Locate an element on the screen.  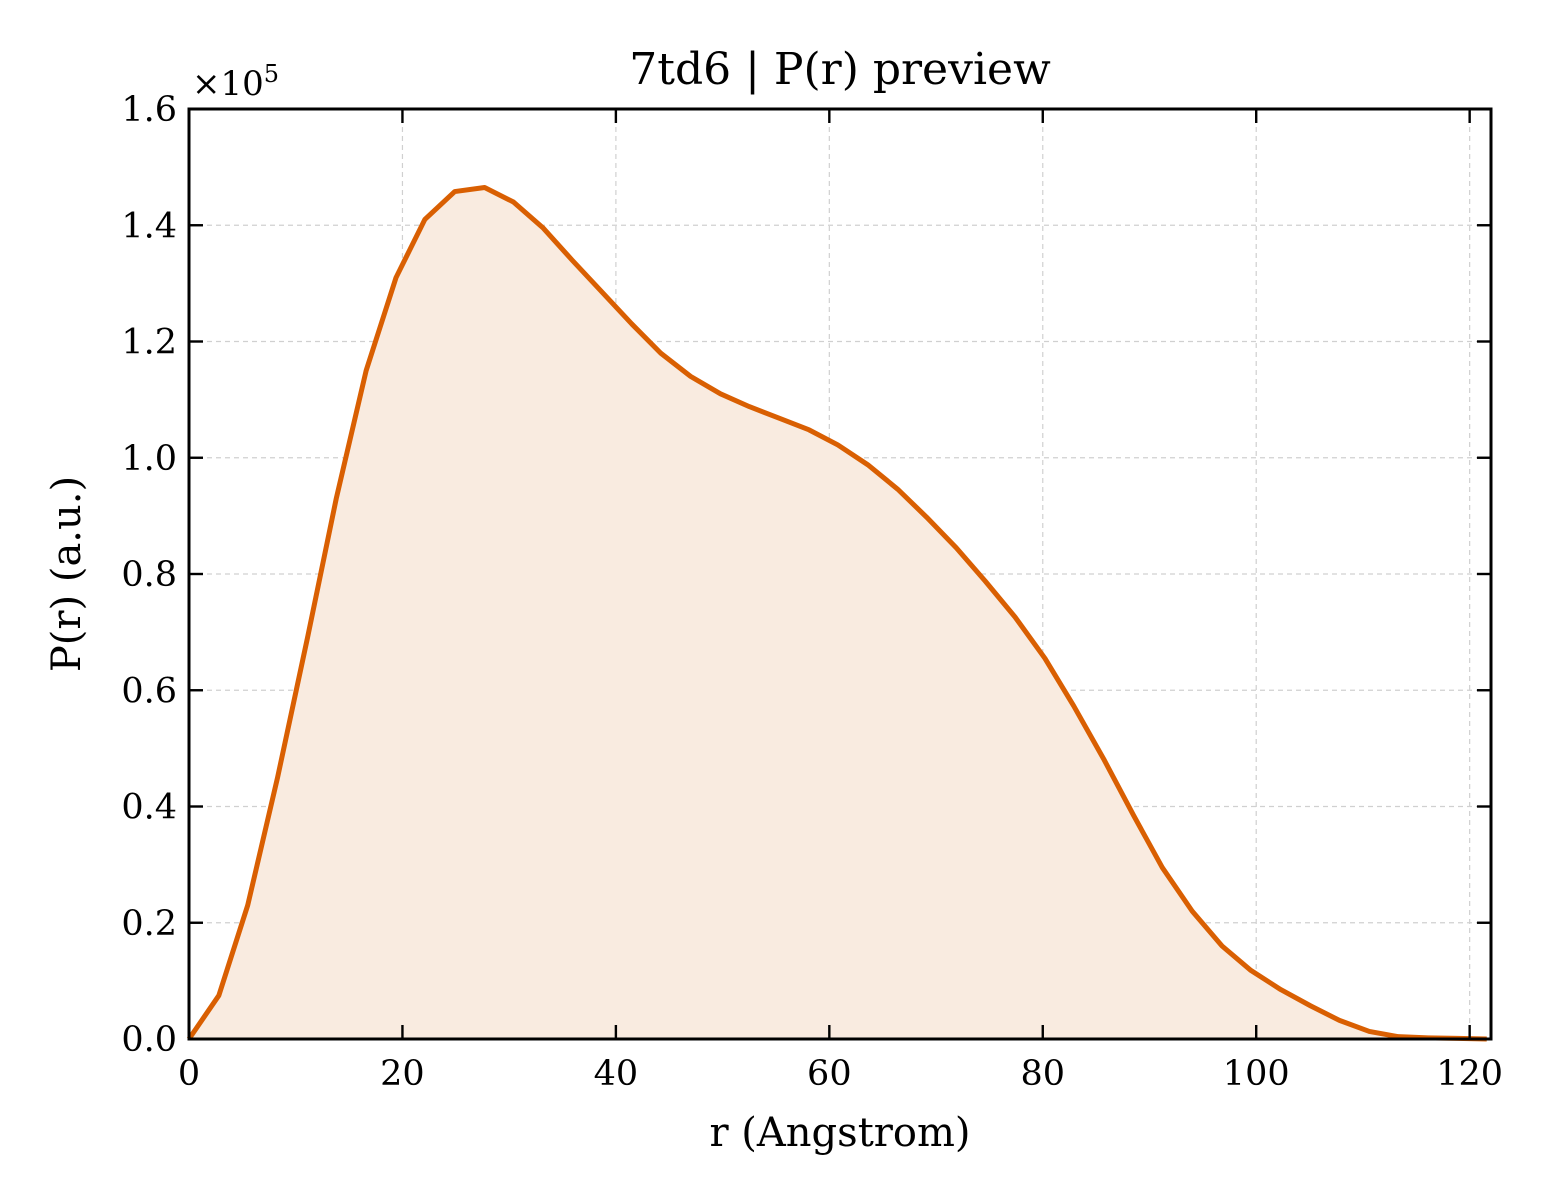
x-axis-label: r (Angstrom) is located at coordinates (839, 1133).